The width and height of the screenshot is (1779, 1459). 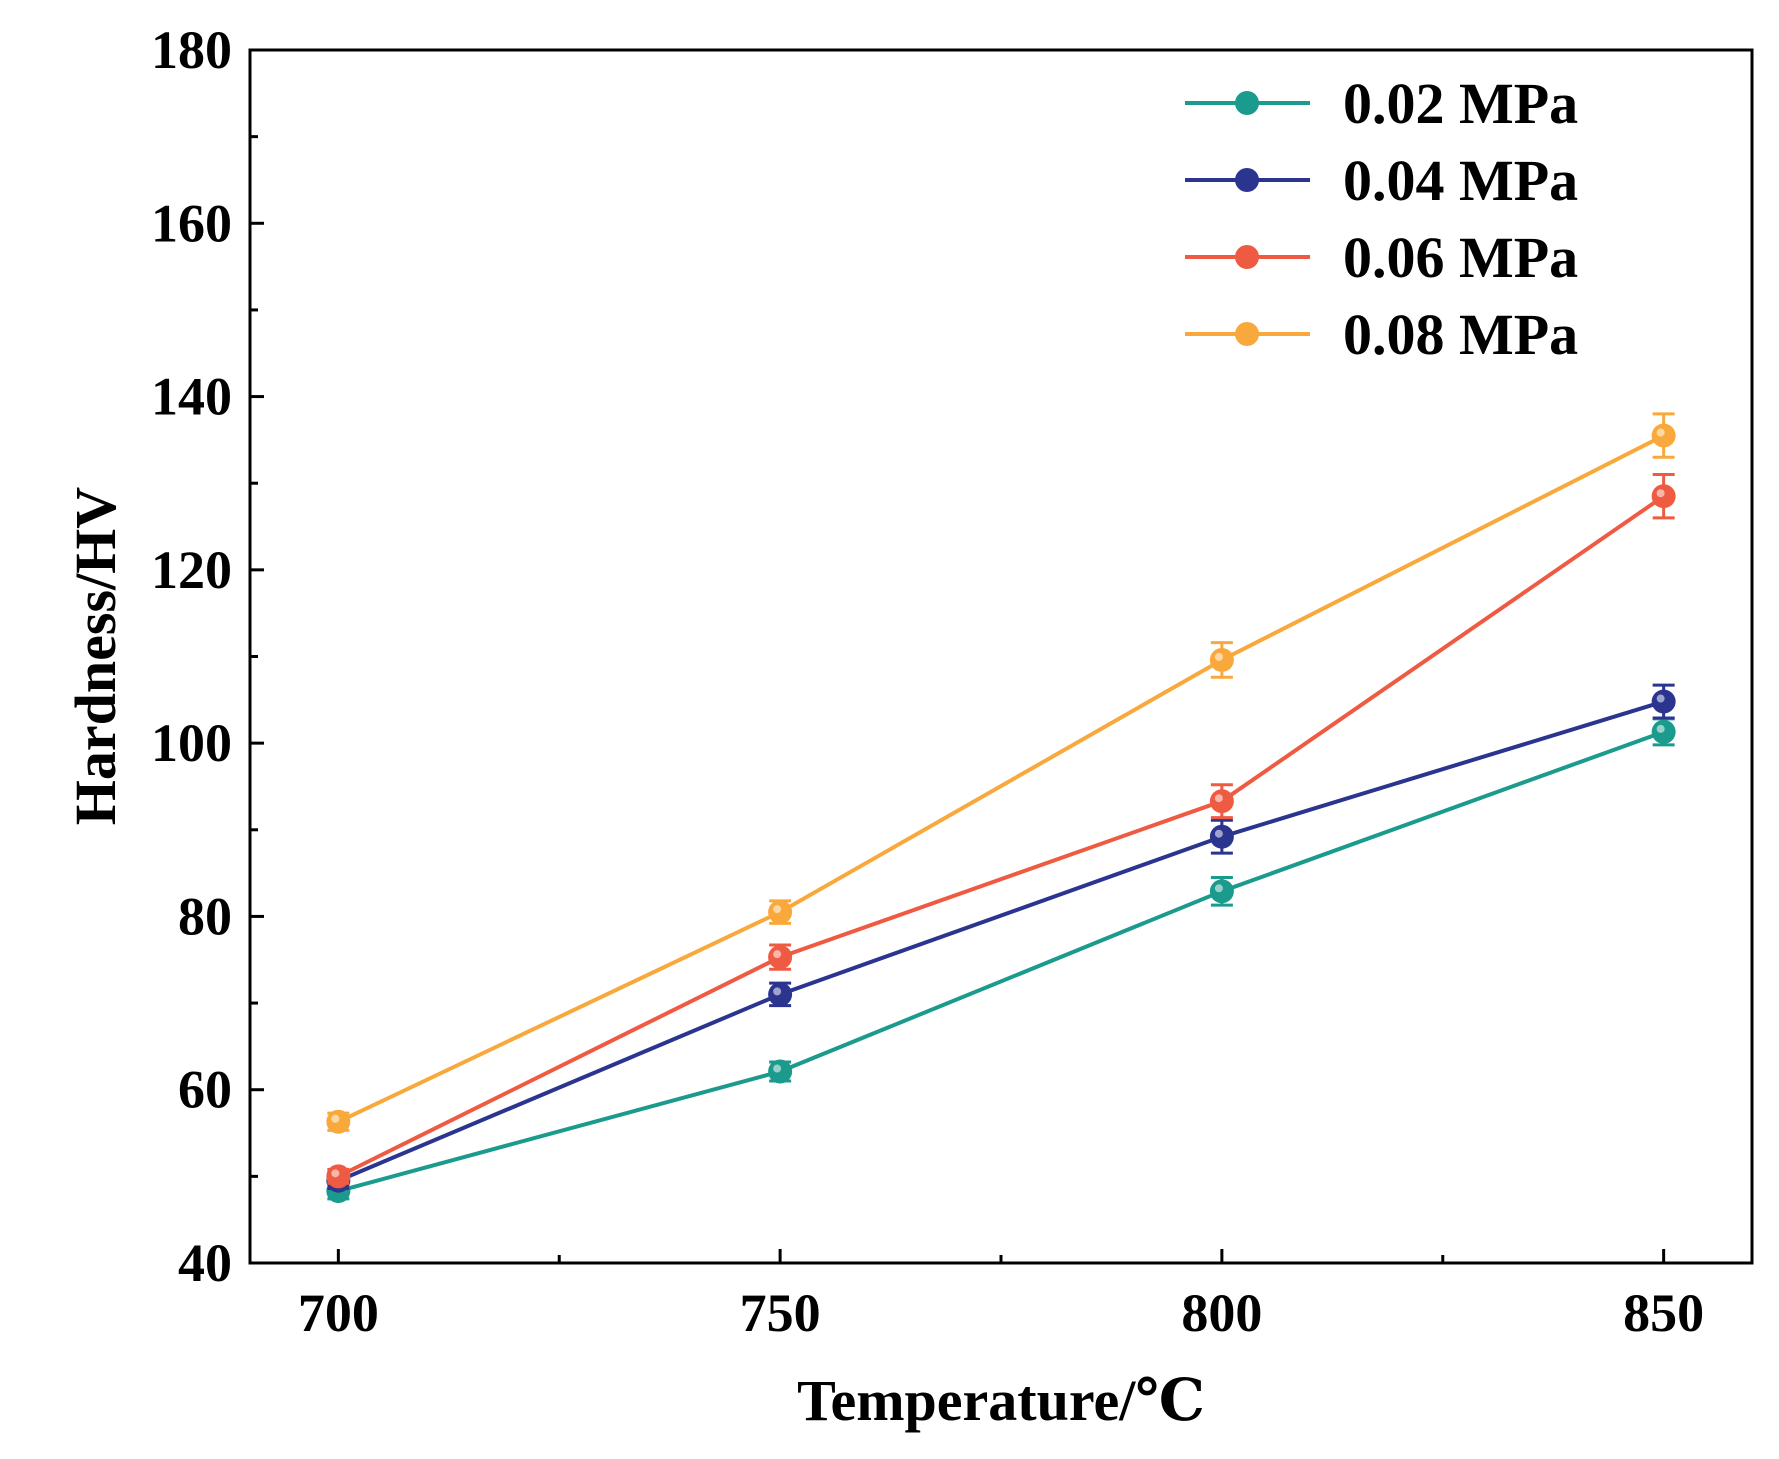 I want to click on legend-label: 0.08 MPa, so click(x=1460, y=334).